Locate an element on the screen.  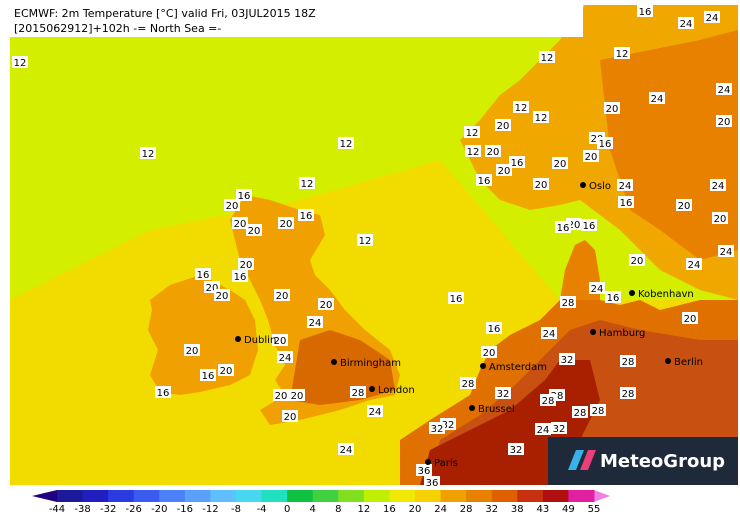
colorbar-tick-label: 20 is located at coordinates (415, 509).